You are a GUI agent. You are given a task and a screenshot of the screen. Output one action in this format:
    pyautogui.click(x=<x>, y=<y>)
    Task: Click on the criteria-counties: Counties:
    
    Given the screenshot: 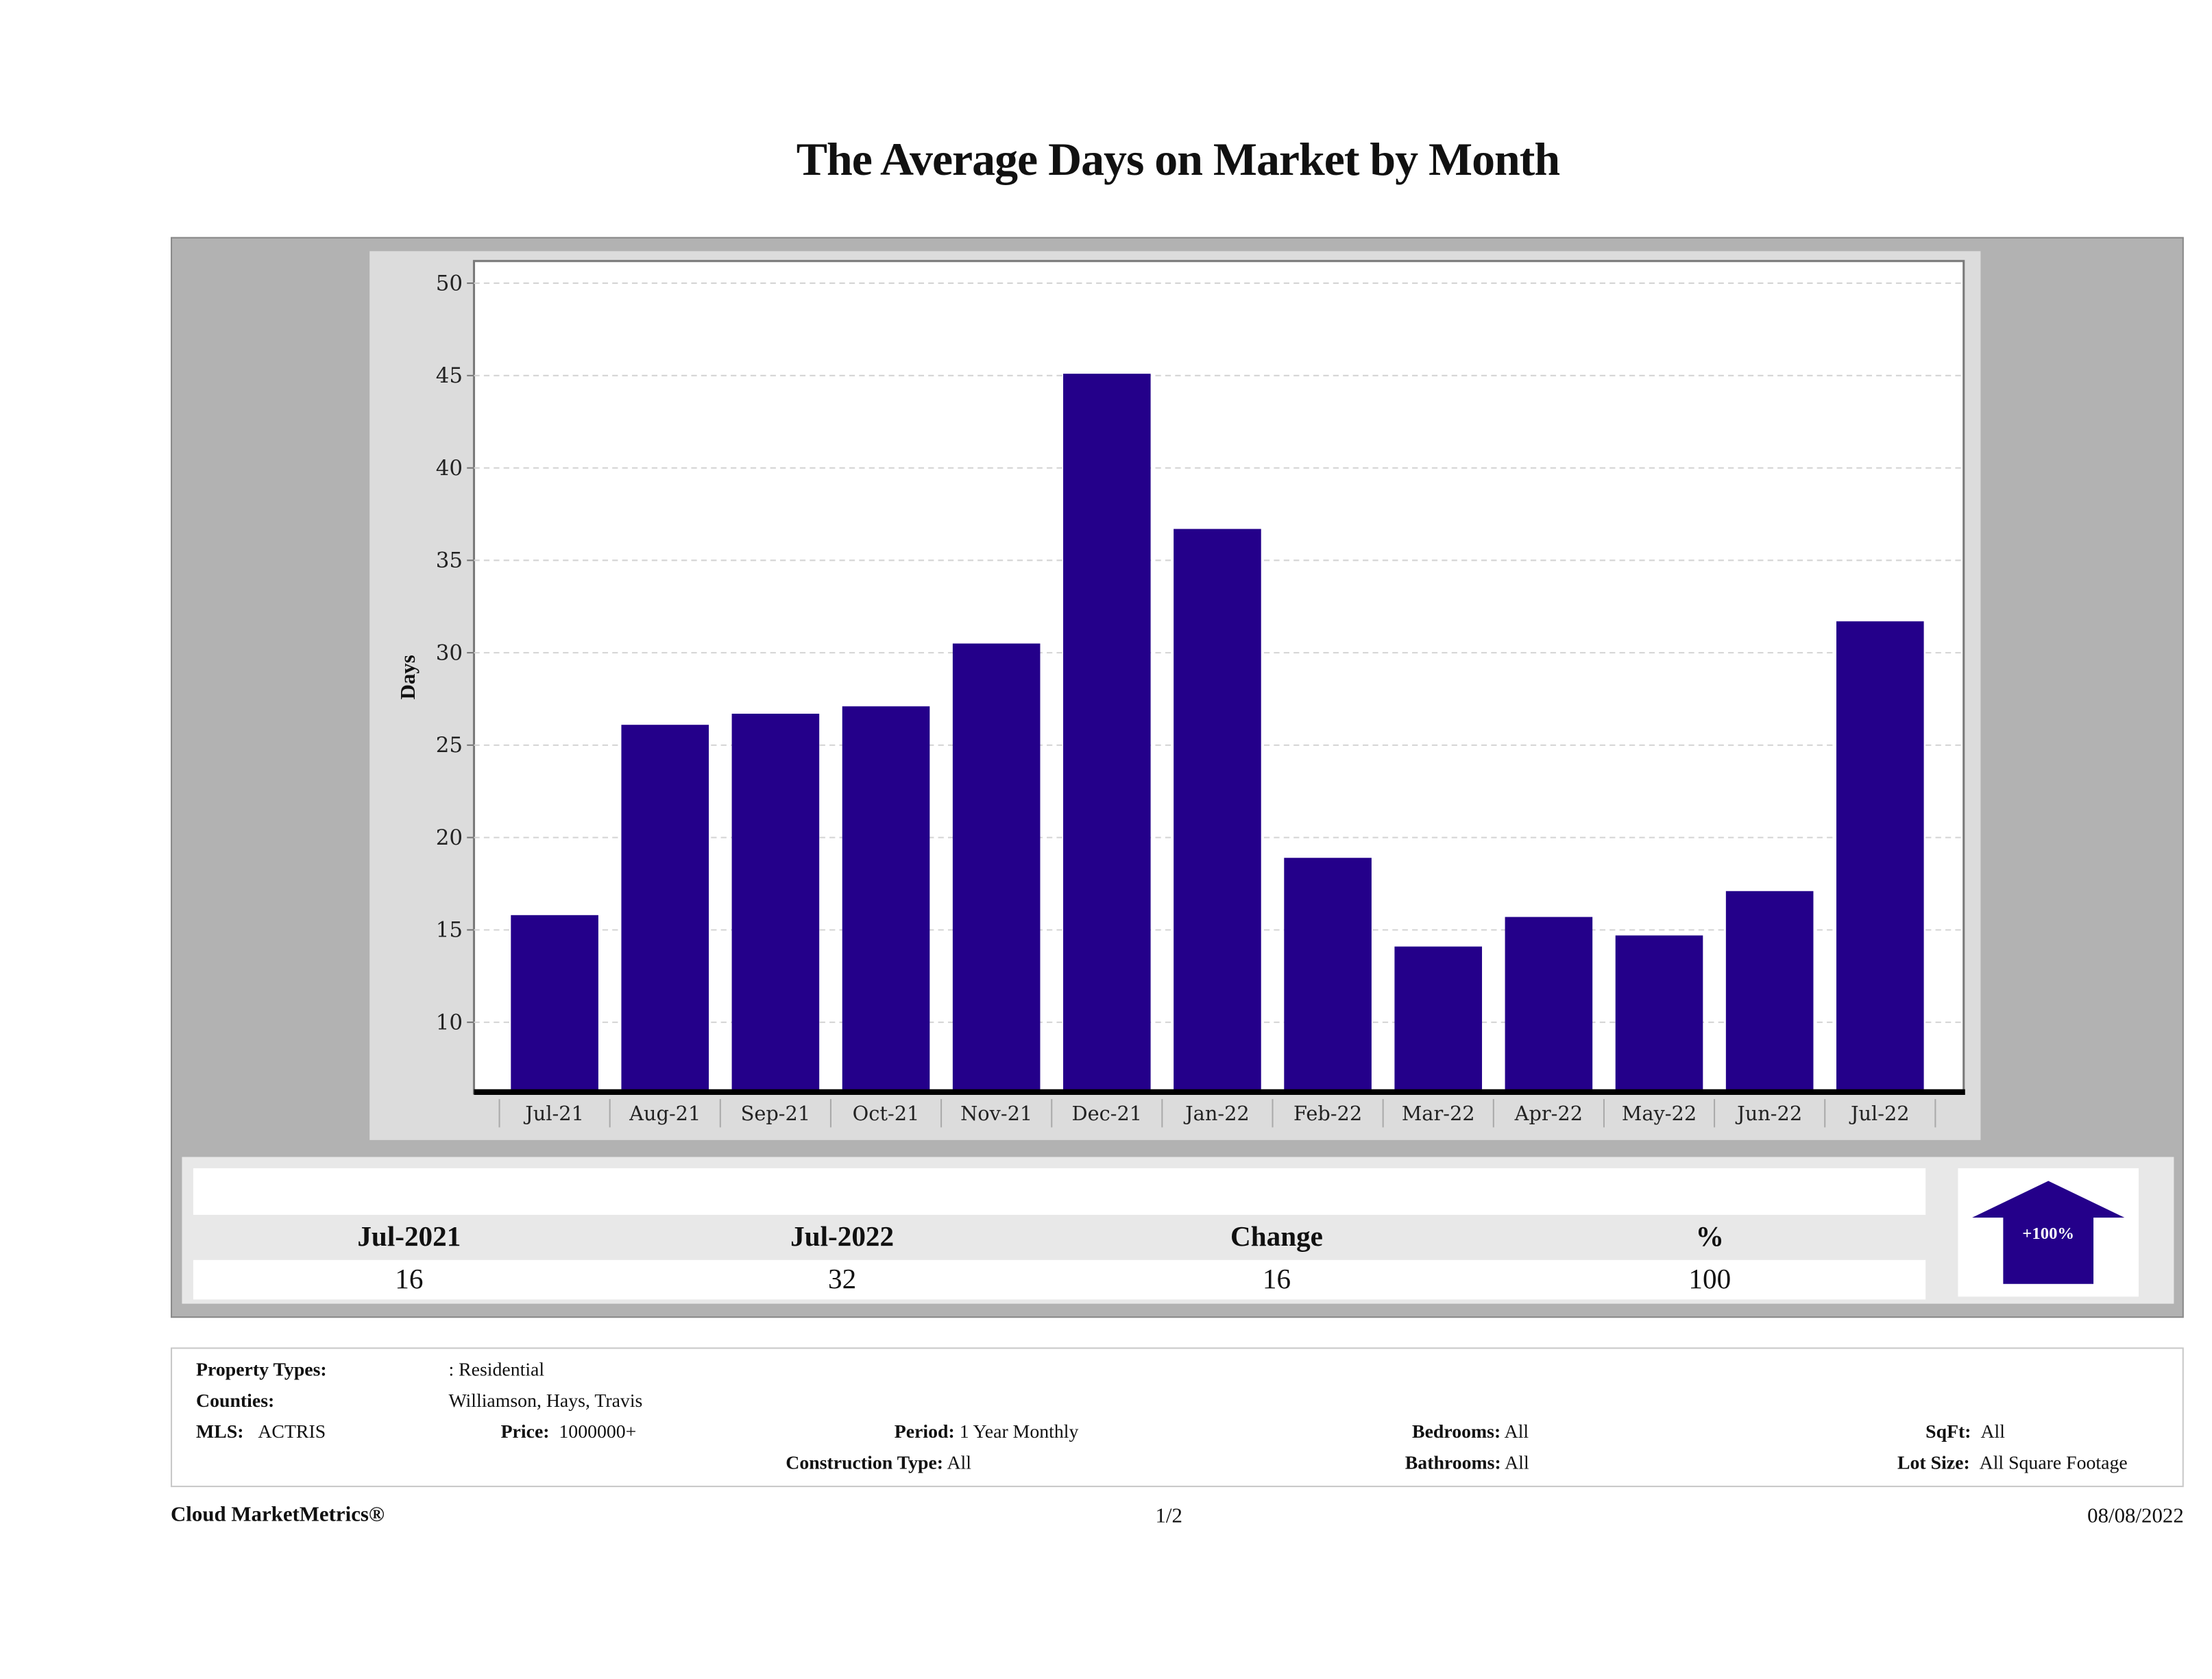 What is the action you would take?
    pyautogui.click(x=235, y=1401)
    